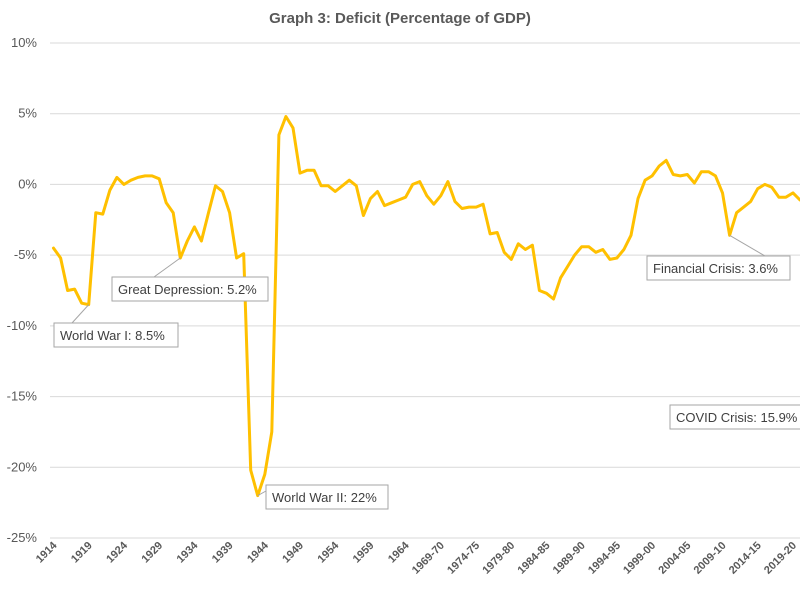 Image resolution: width=800 pixels, height=600 pixels. I want to click on x-tick-label: 1959, so click(364, 553).